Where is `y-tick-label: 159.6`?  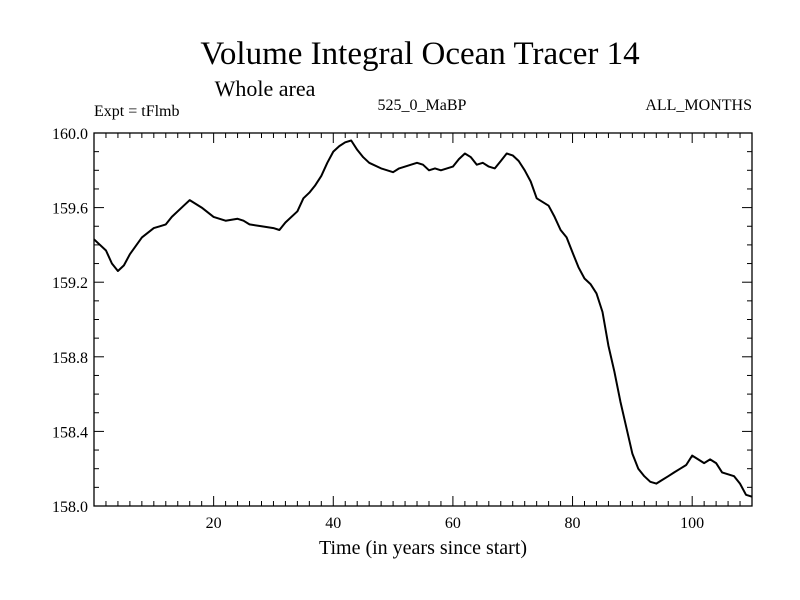
y-tick-label: 159.6 is located at coordinates (70, 209).